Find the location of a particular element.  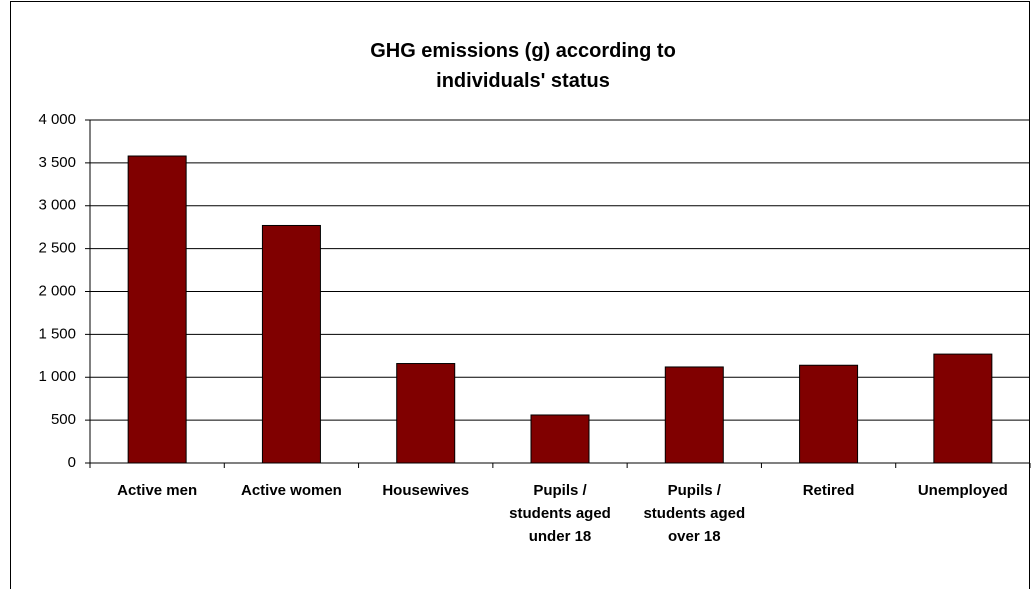

x-tick-label: Active men is located at coordinates (157, 490).